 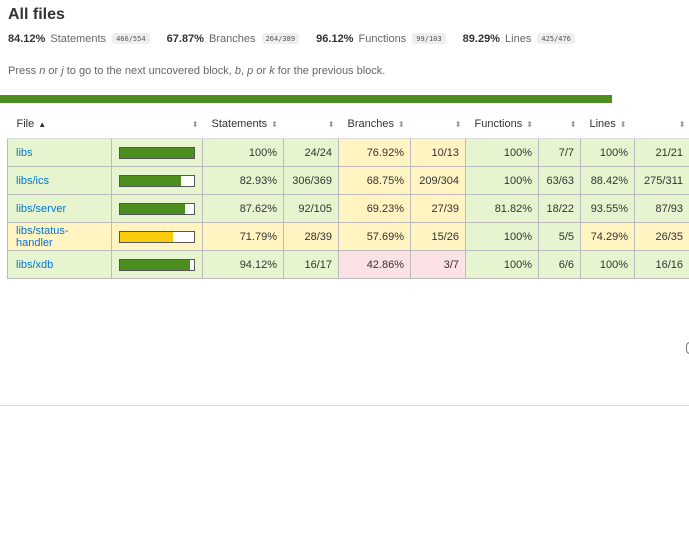 What do you see at coordinates (185, 39) in the screenshot?
I see `summary-branches-pct: 67.87%` at bounding box center [185, 39].